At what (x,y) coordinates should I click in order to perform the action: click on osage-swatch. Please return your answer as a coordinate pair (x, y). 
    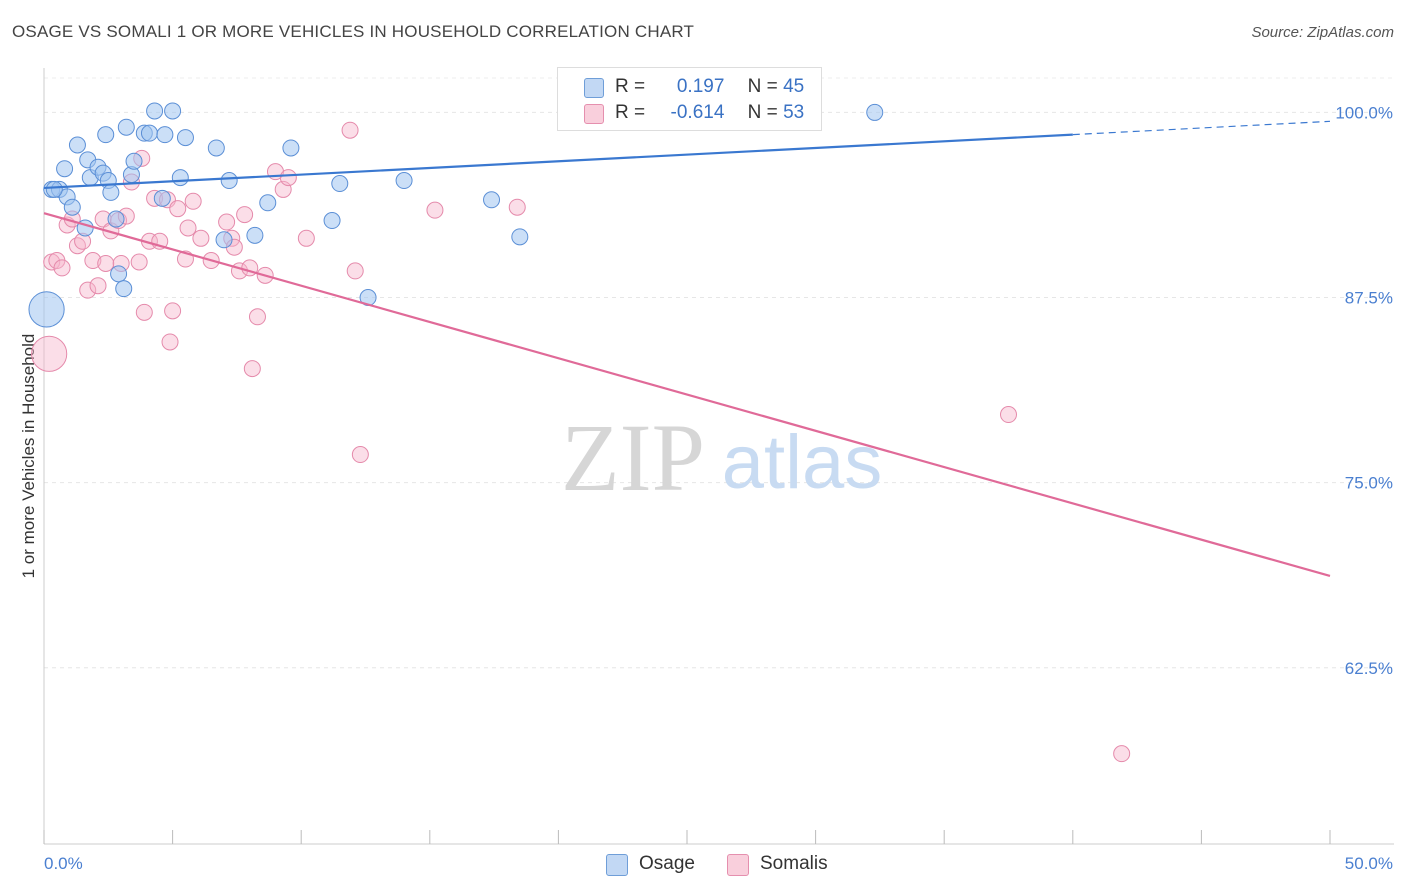
    Looking at the image, I should click on (594, 88).